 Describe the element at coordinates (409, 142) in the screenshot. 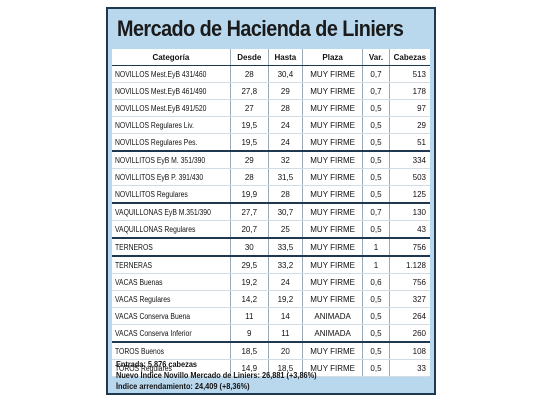

I see `row-heads: 51` at that location.